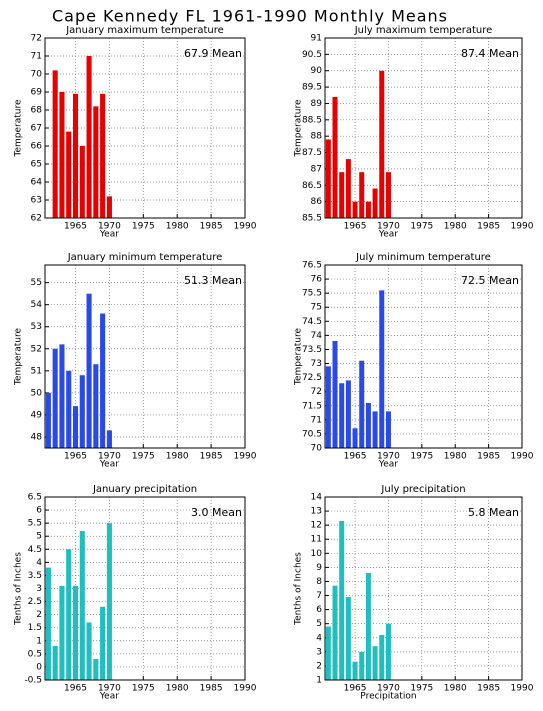  Describe the element at coordinates (319, 582) in the screenshot. I see `y-tick-label: 8` at that location.